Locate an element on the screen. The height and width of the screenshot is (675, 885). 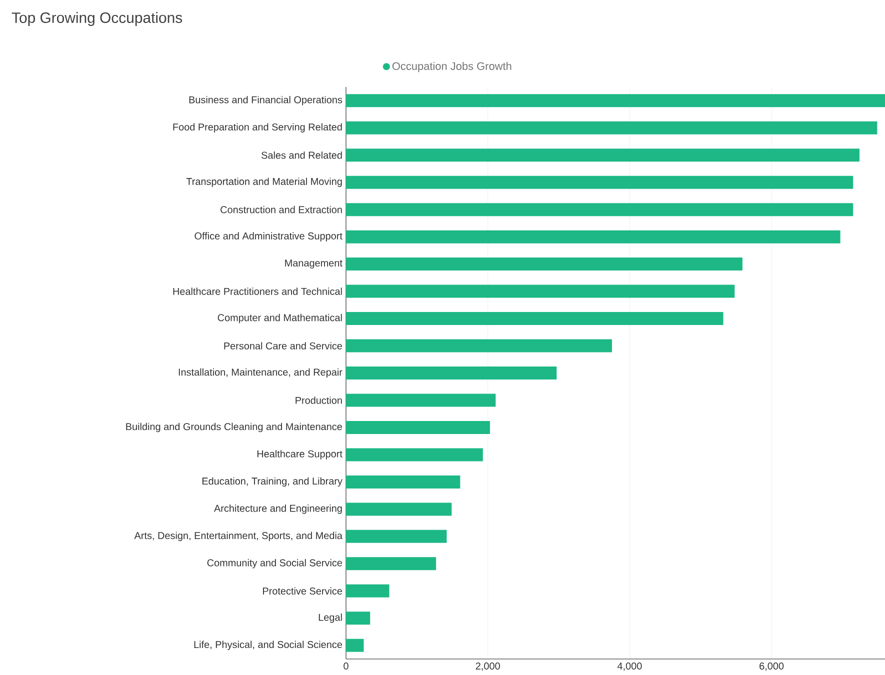
y-tick-label: Computer and Mathematical is located at coordinates (280, 319).